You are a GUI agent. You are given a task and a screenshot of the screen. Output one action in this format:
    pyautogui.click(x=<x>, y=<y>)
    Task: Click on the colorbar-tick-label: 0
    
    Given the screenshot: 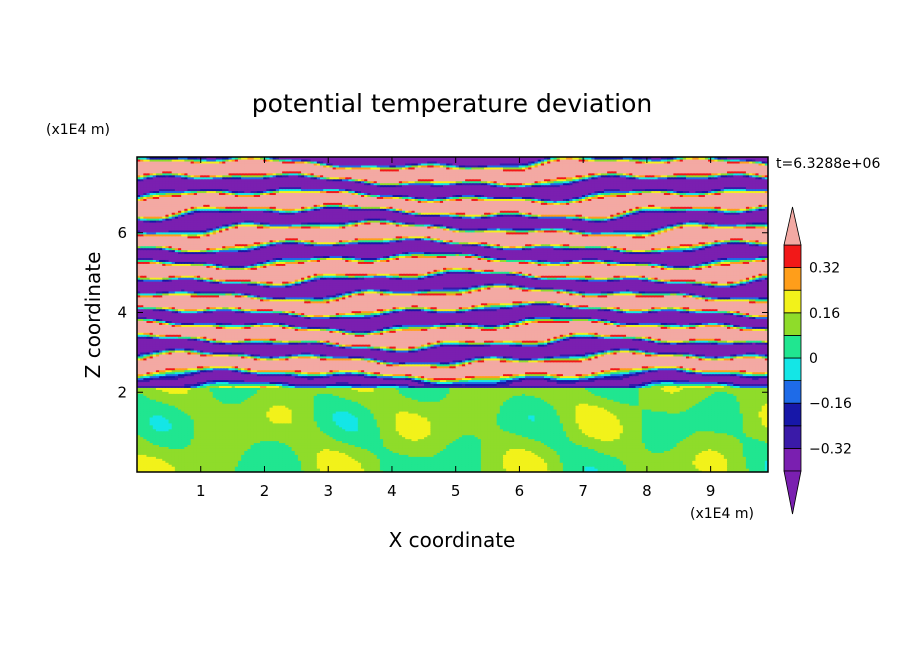 What is the action you would take?
    pyautogui.click(x=813, y=359)
    